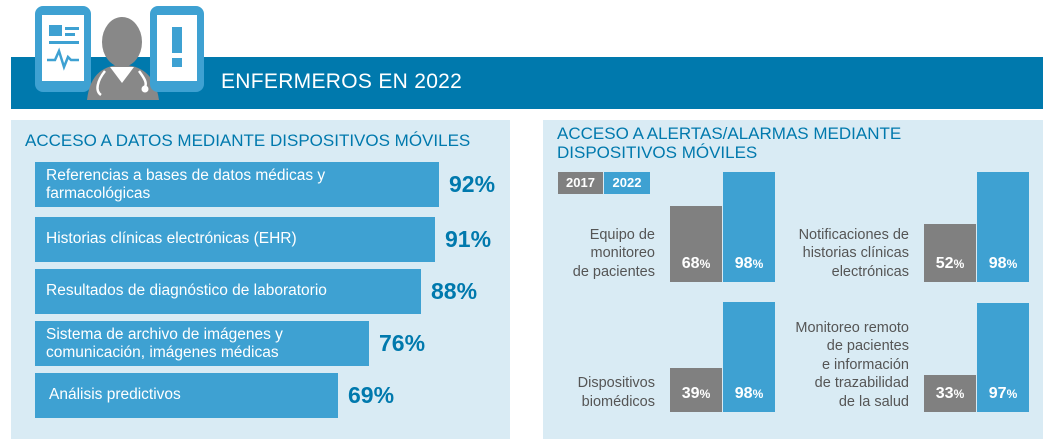 Image resolution: width=1049 pixels, height=448 pixels. I want to click on hbar-label-line: comunicación, imágenes médicas, so click(162, 352).